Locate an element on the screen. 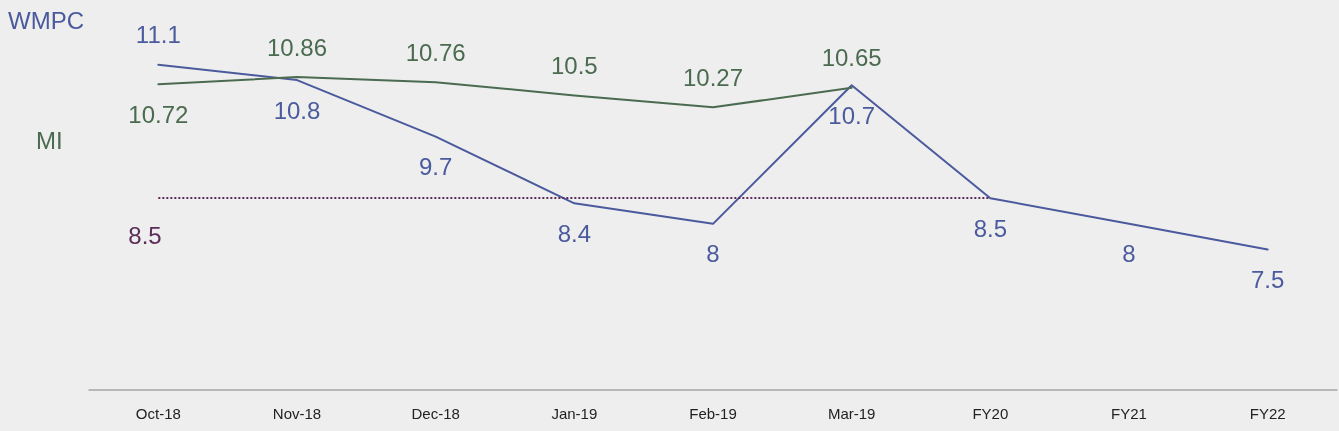 The height and width of the screenshot is (431, 1339). ref-line-label: 8.5 is located at coordinates (145, 235).